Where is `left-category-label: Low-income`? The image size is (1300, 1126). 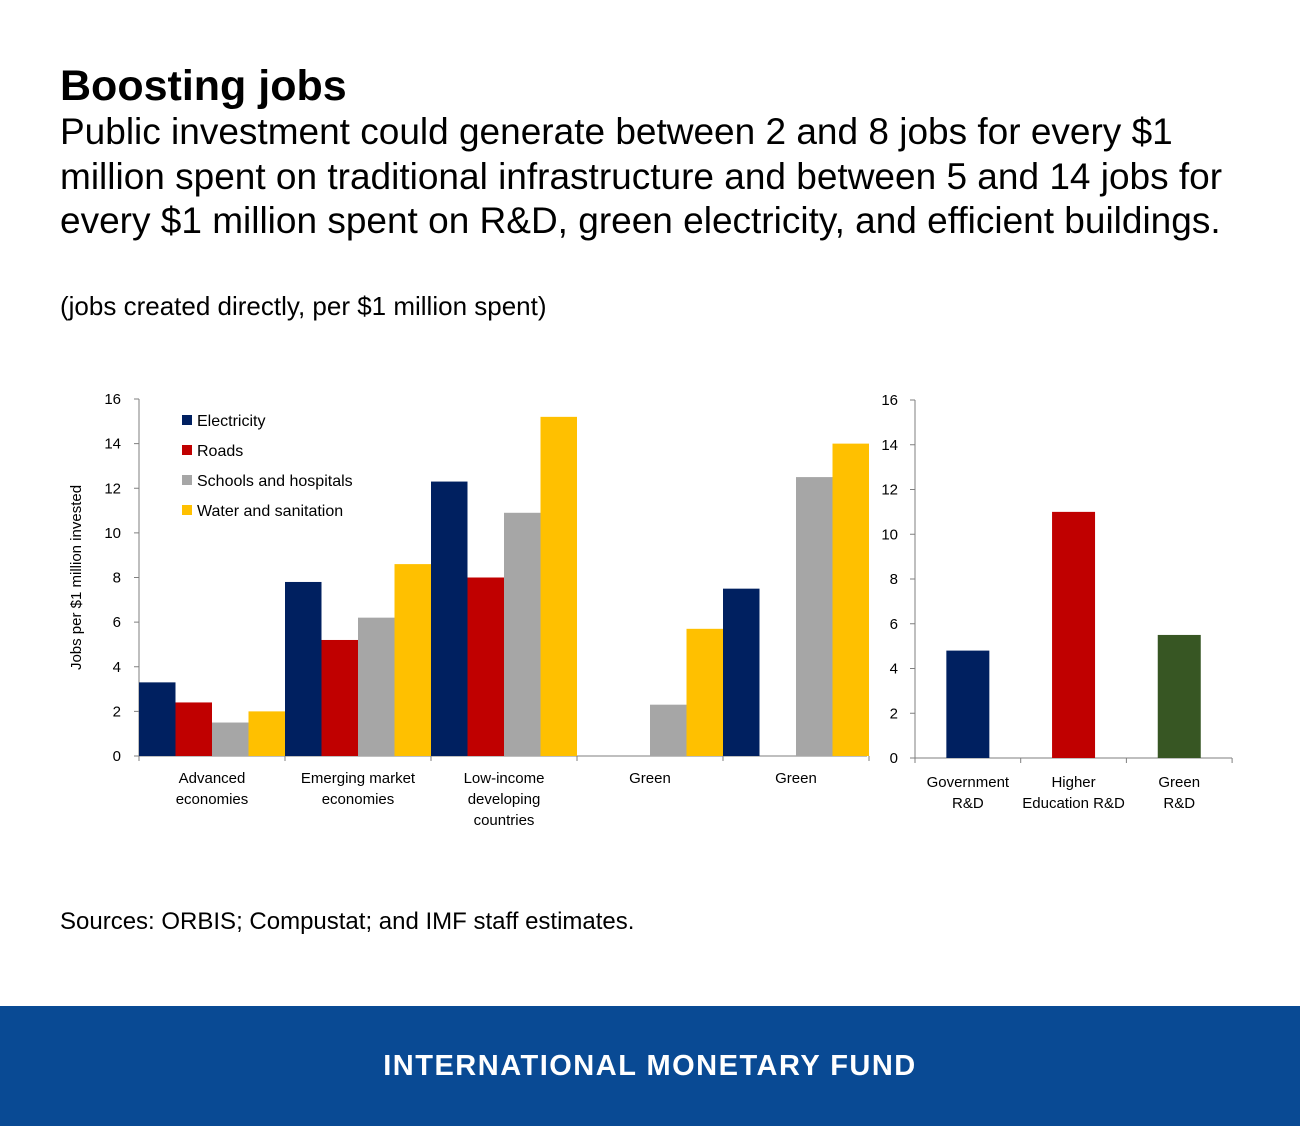 left-category-label: Low-income is located at coordinates (504, 778).